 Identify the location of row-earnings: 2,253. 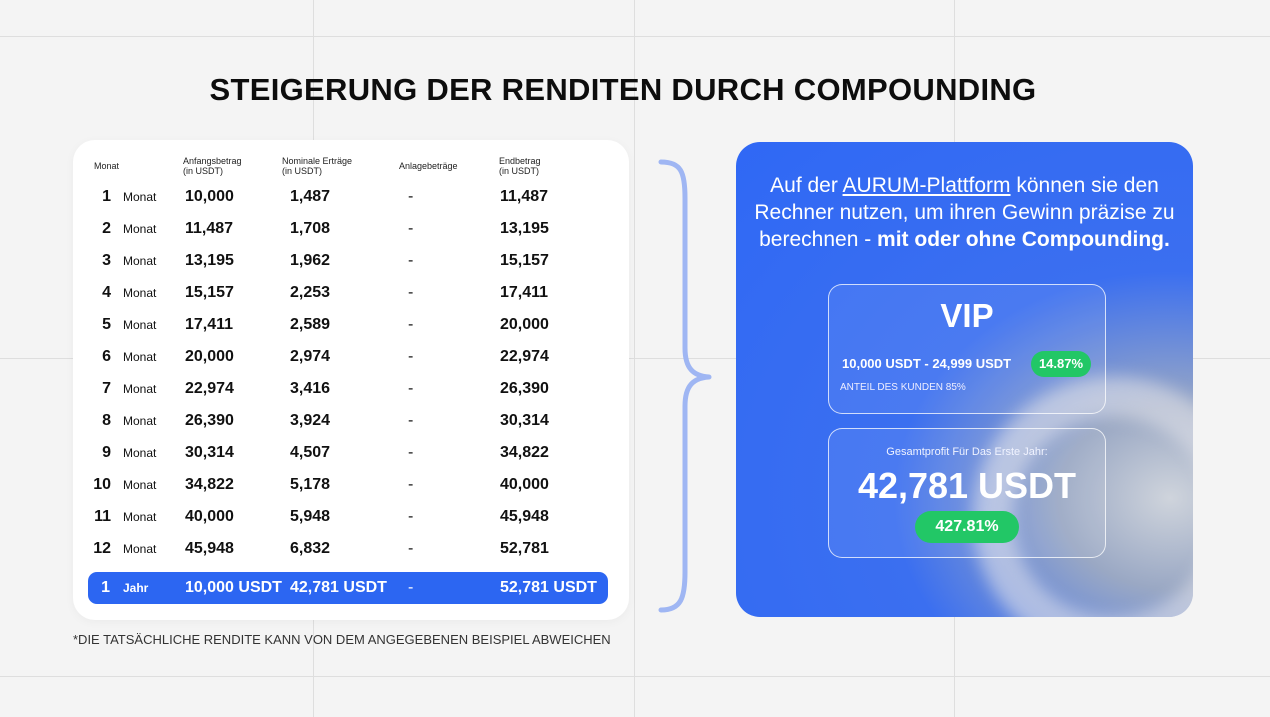
(310, 292).